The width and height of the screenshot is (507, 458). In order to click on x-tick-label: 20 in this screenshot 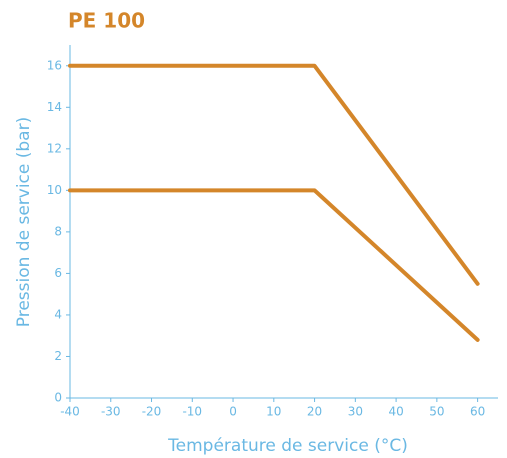, I will do `click(314, 412)`.